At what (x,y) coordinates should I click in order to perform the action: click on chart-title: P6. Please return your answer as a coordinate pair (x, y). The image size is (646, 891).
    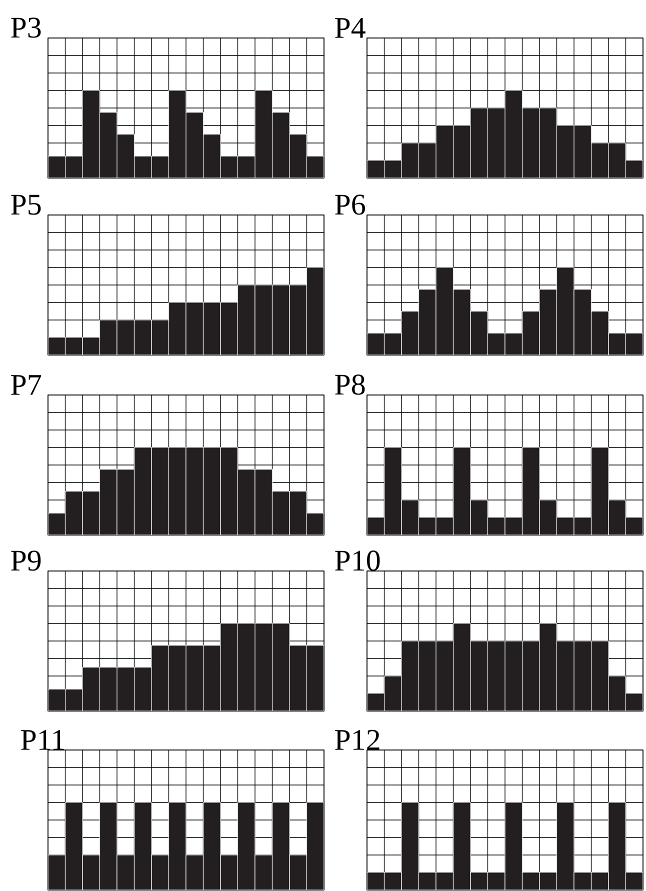
    Looking at the image, I should click on (350, 204).